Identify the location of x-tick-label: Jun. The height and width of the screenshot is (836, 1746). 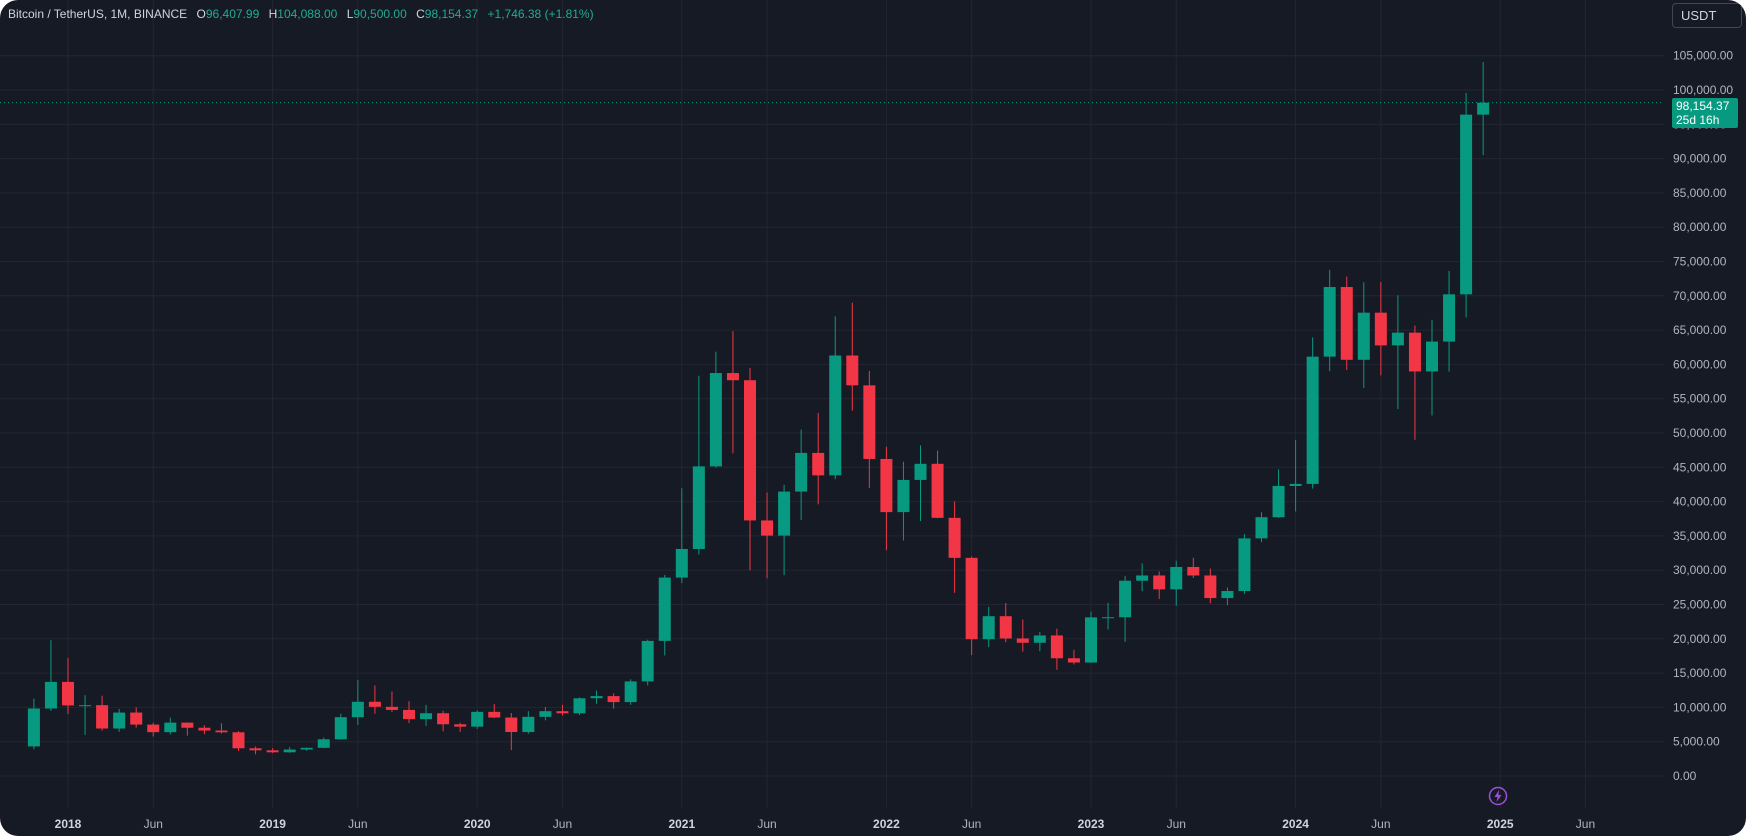
(1585, 824).